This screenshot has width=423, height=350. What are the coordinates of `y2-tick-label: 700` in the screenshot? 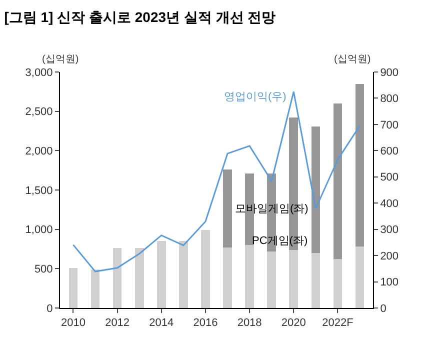 It's located at (389, 125).